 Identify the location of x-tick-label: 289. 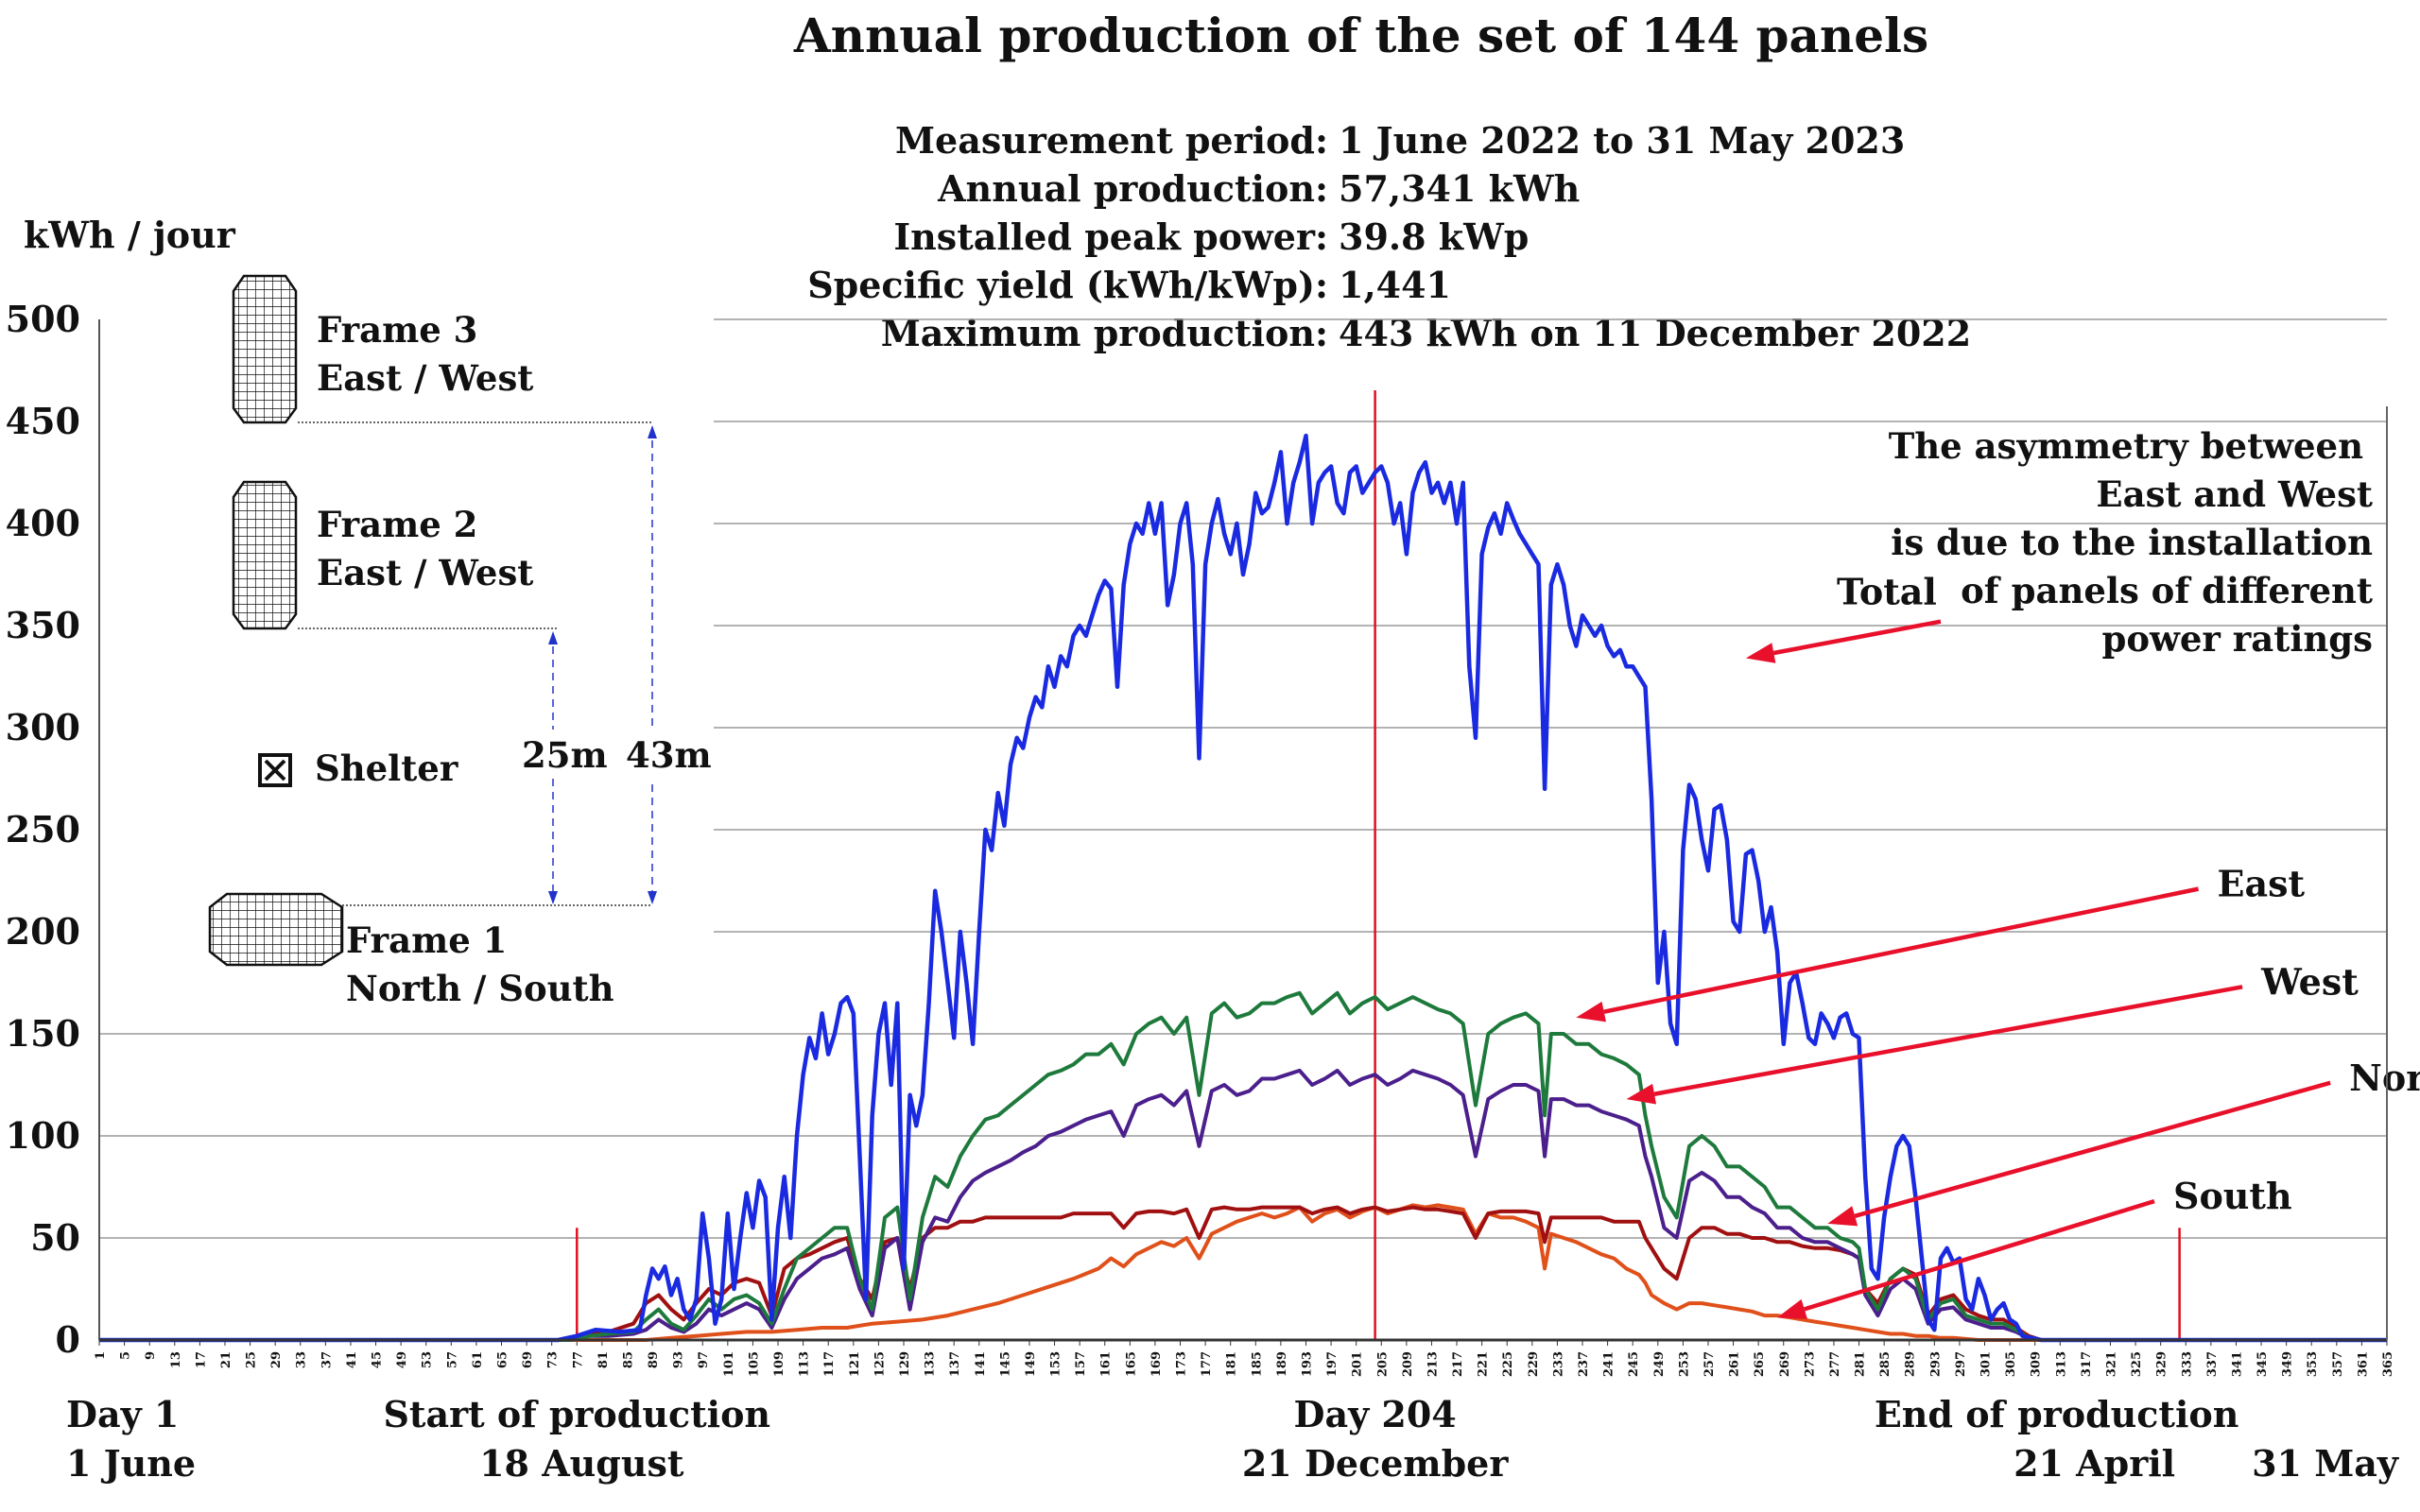
(1911, 1364).